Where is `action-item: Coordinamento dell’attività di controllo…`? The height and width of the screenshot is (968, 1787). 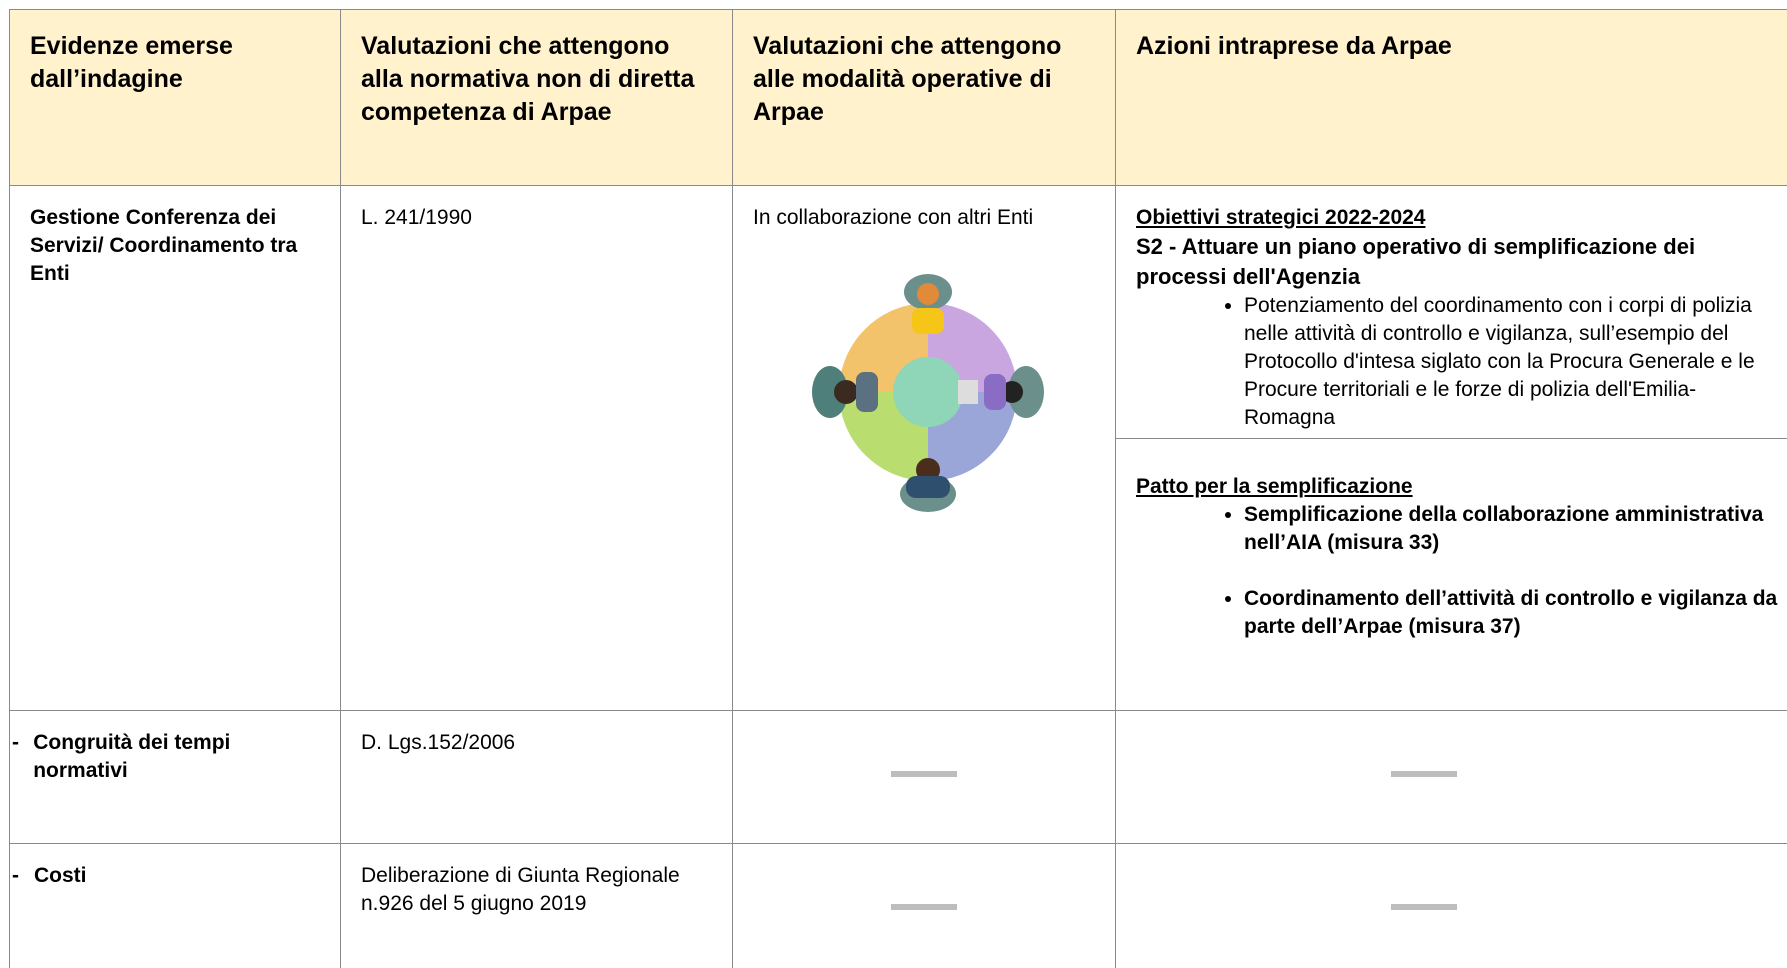 action-item: Coordinamento dell’attività di controllo… is located at coordinates (1511, 613).